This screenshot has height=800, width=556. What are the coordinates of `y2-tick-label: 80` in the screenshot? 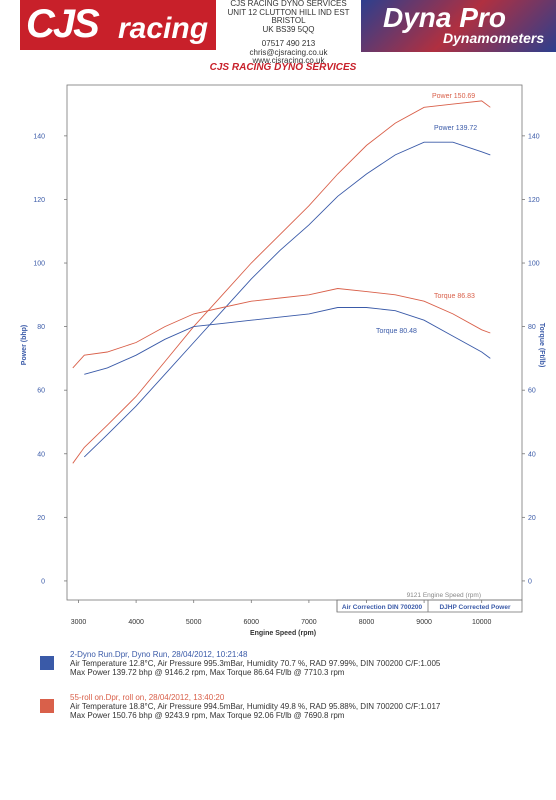 It's located at (532, 327).